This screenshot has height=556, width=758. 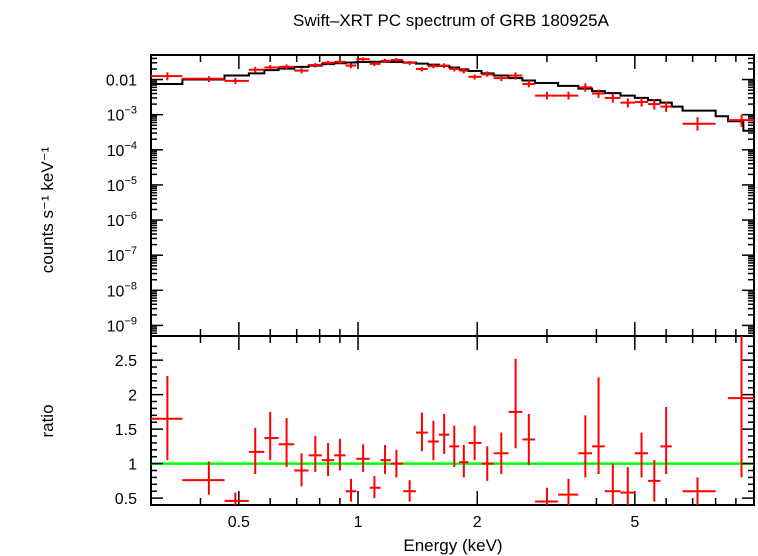 I want to click on y-tick-label: 10⁻⁶, so click(x=122, y=220).